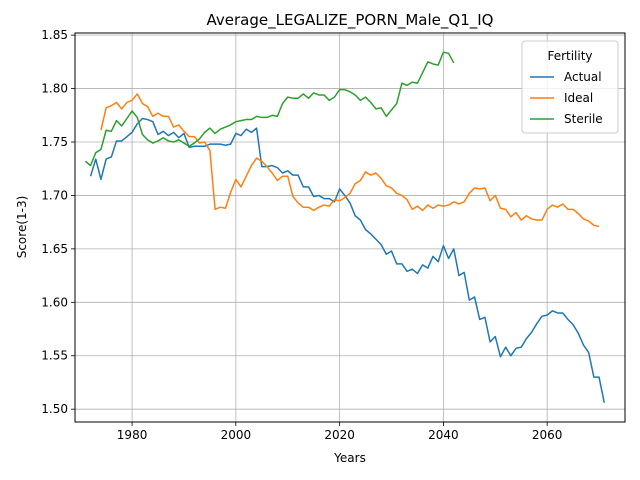  Describe the element at coordinates (58, 222) in the screenshot. I see `y-axis-ticks: 1.50 1.55 1.60 1.65 1.70 1.75 1.80 1.85` at that location.